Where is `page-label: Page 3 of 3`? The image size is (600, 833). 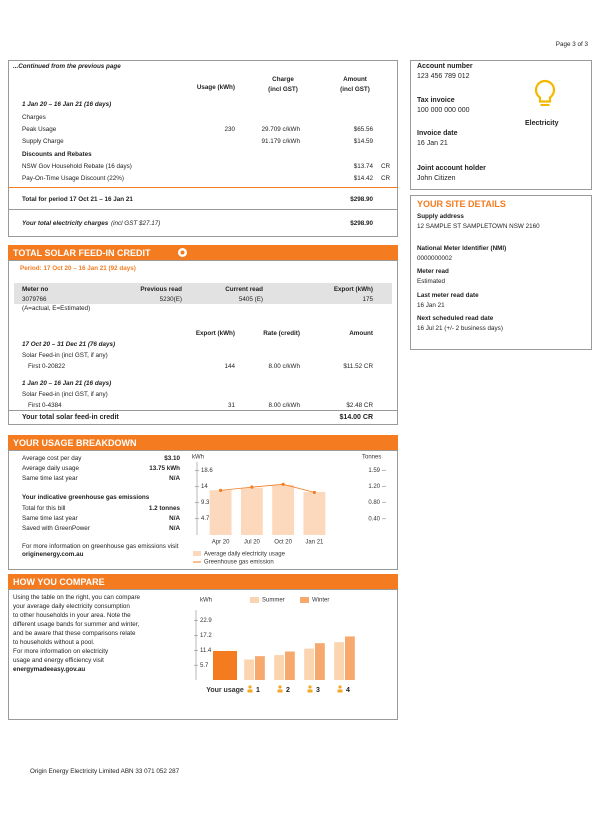
page-label: Page 3 of 3 is located at coordinates (571, 44).